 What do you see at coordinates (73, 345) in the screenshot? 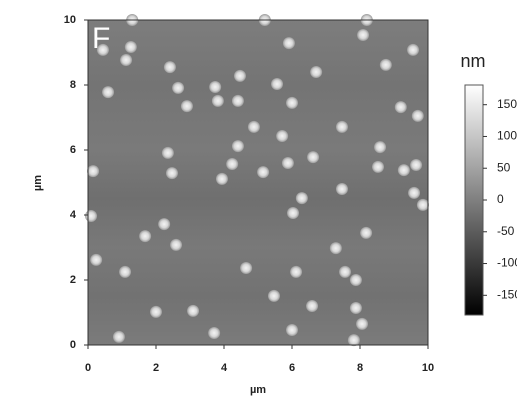
I see `y-tick-label: 0` at bounding box center [73, 345].